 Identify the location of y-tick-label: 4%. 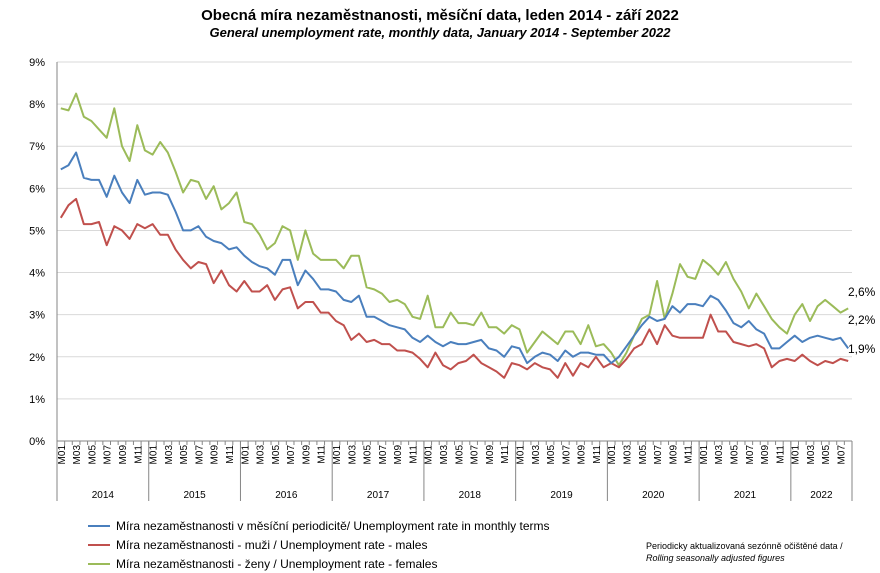
(37, 274).